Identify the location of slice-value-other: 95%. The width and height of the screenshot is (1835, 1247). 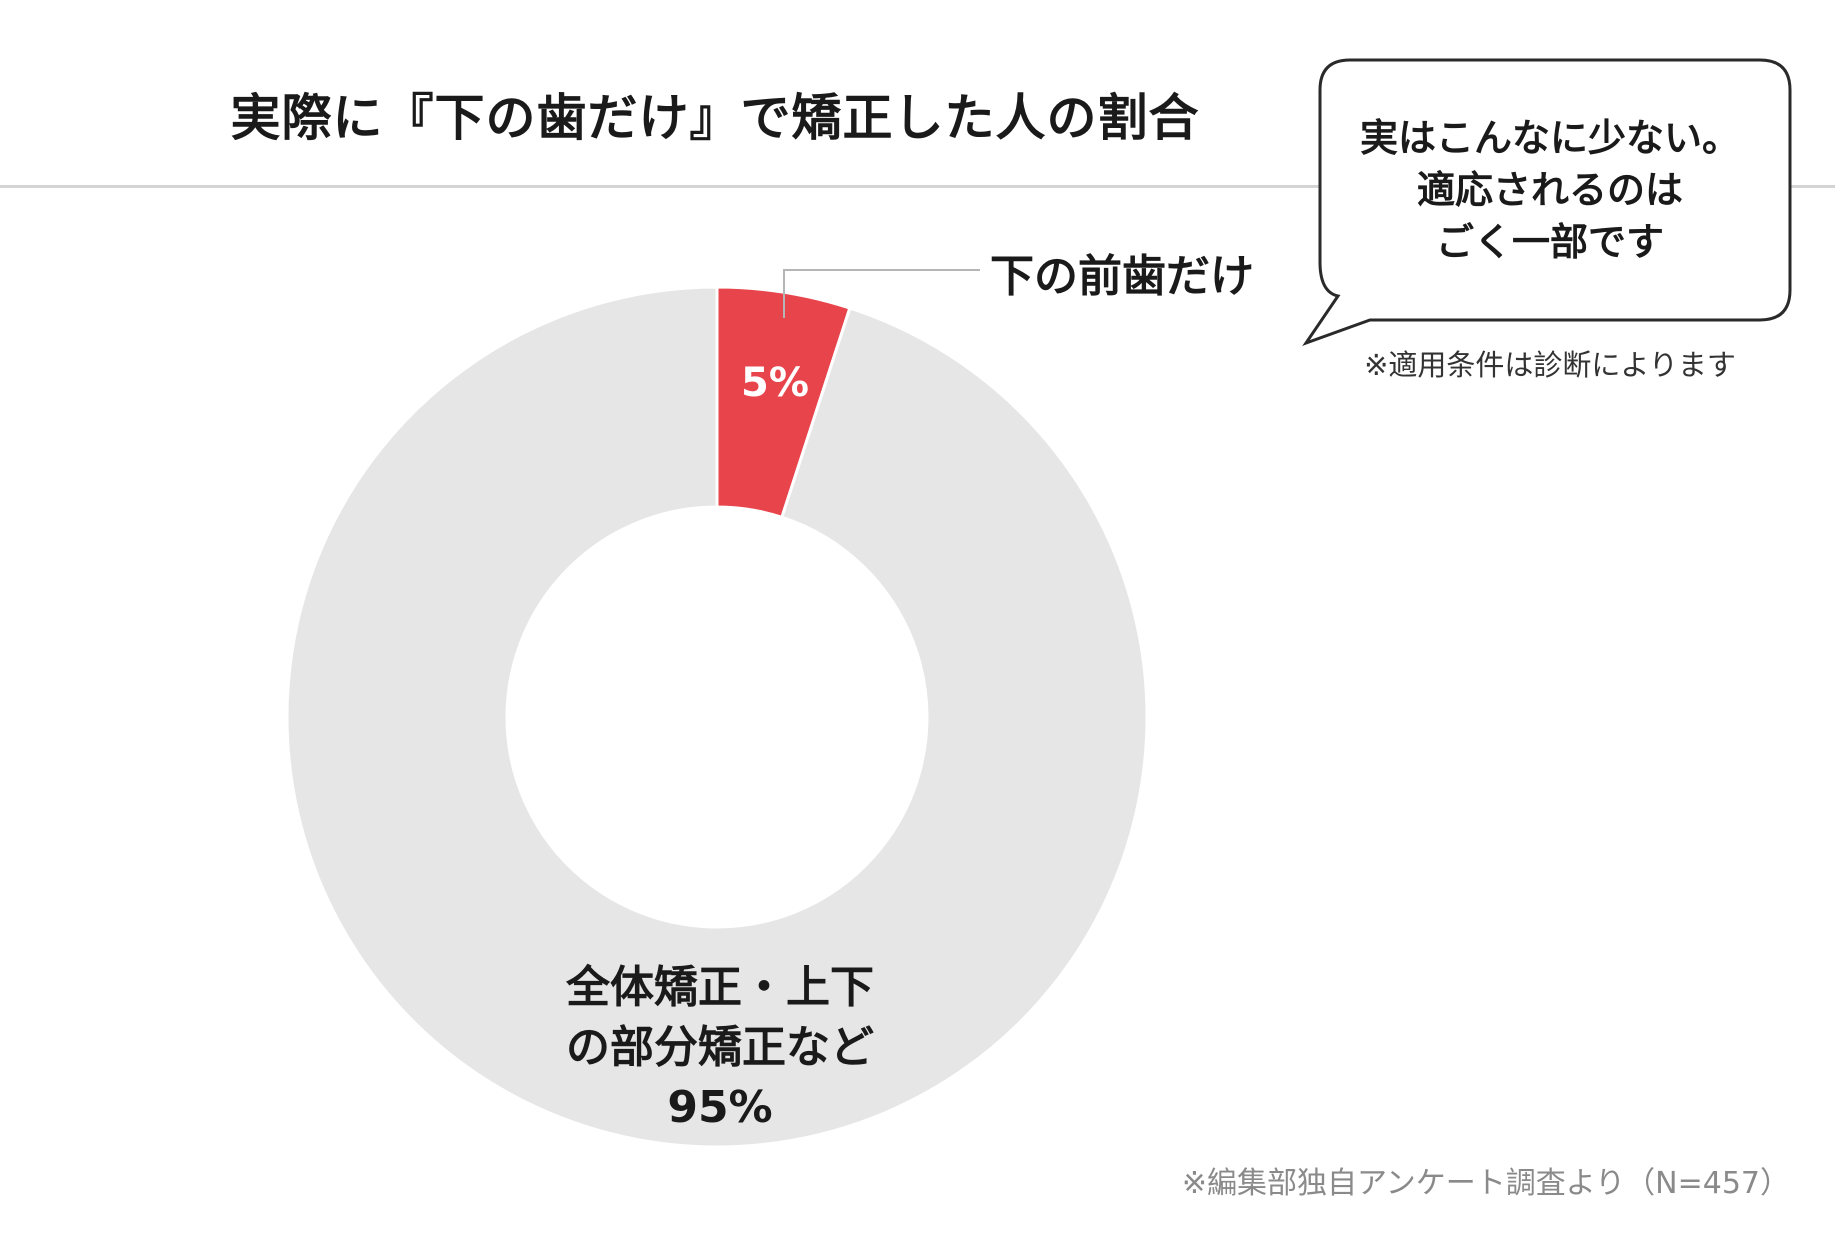
(720, 1107).